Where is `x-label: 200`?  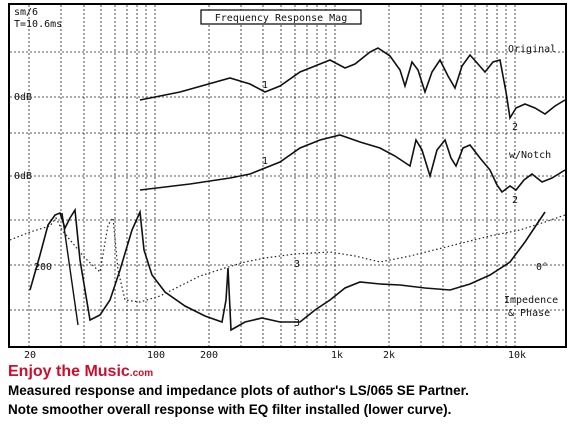 x-label: 200 is located at coordinates (209, 355).